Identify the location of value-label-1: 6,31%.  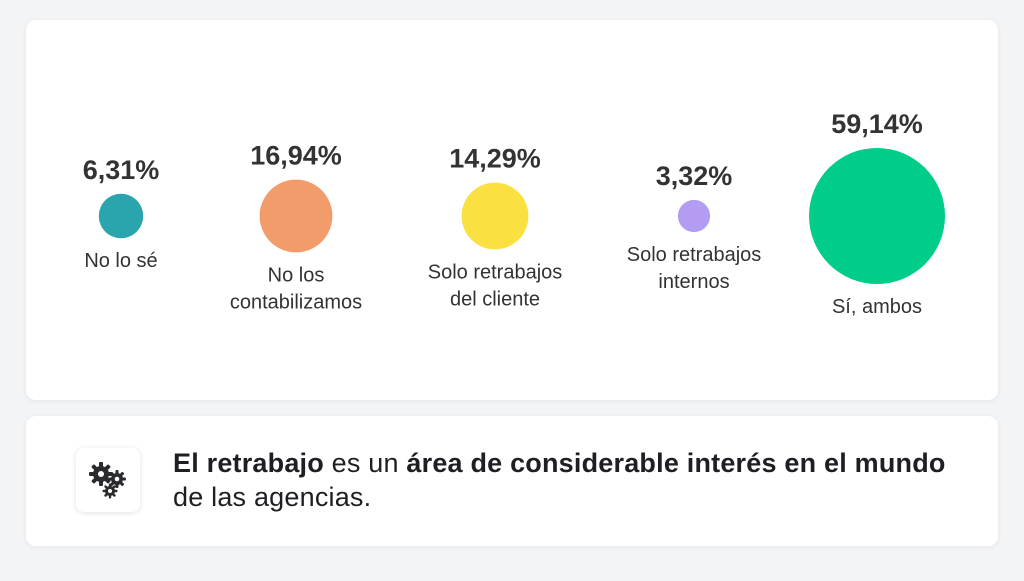
(121, 170).